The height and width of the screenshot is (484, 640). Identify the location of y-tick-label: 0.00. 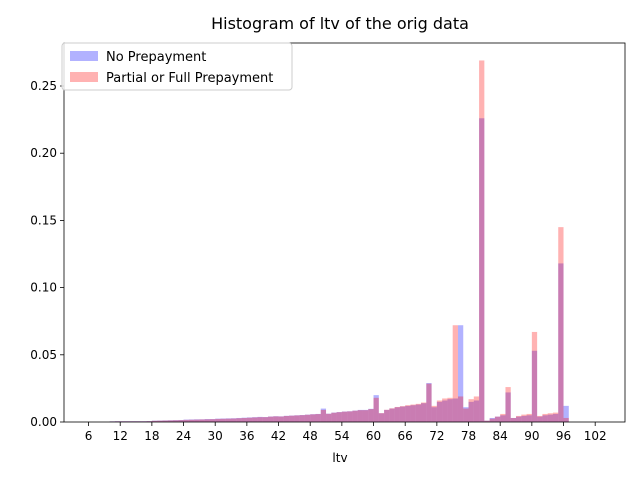
(43, 422).